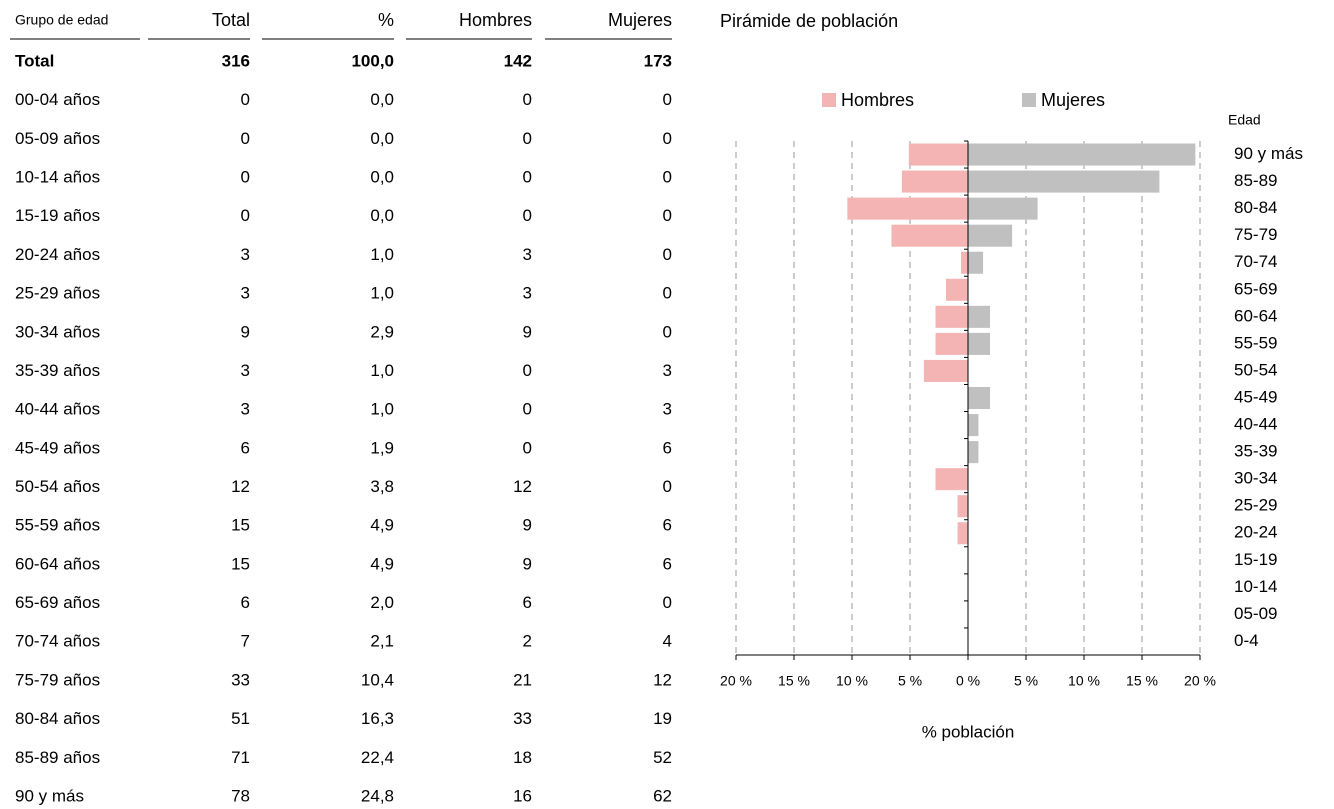 The width and height of the screenshot is (1334, 809). What do you see at coordinates (1073, 100) in the screenshot?
I see `legend-label: Mujeres` at bounding box center [1073, 100].